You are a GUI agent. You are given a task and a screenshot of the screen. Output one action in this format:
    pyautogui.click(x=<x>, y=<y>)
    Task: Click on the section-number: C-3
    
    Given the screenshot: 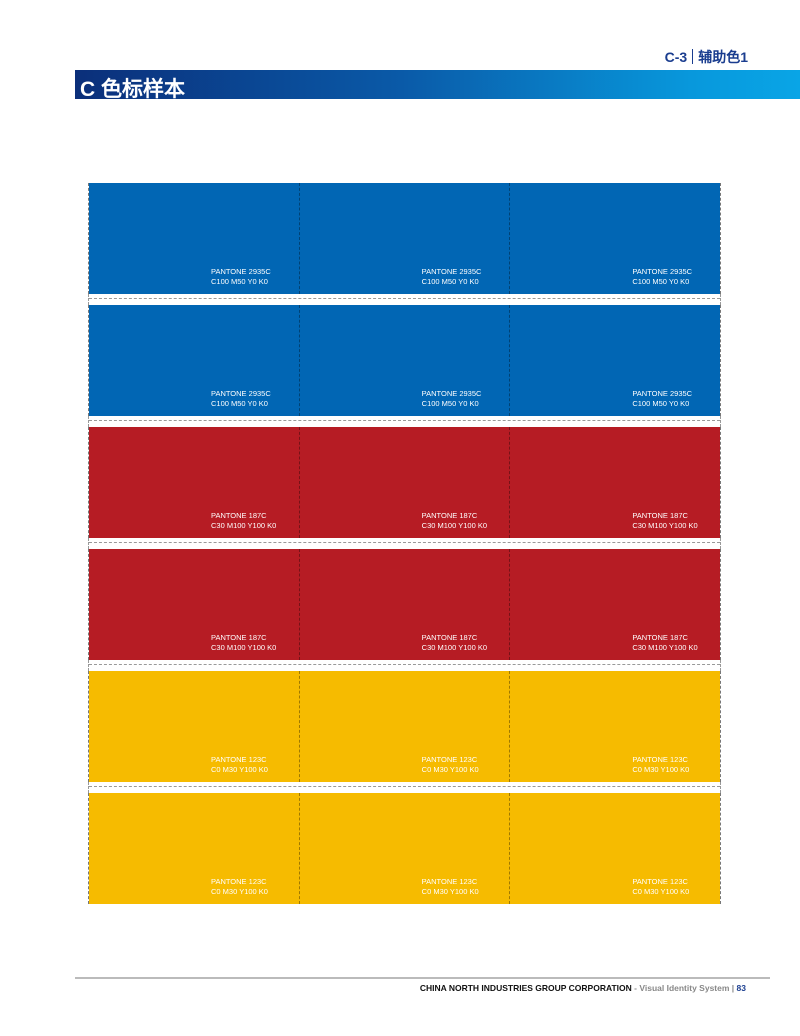 What is the action you would take?
    pyautogui.click(x=676, y=57)
    